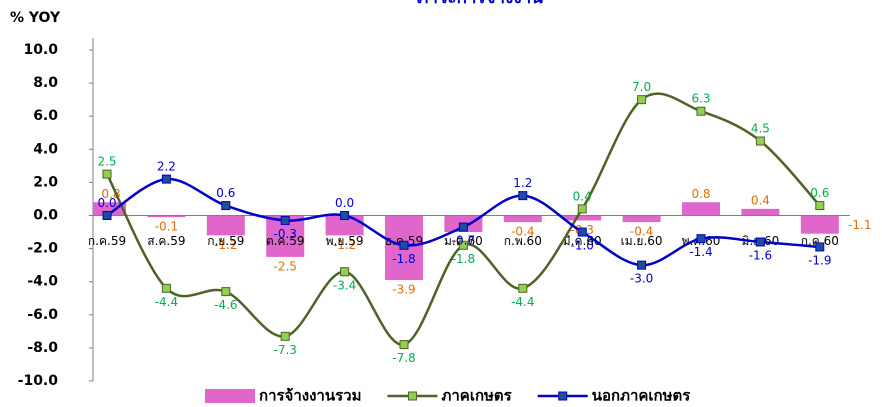 Image resolution: width=882 pixels, height=407 pixels. I want to click on x-tick-label: พ.ย.59, so click(345, 241).